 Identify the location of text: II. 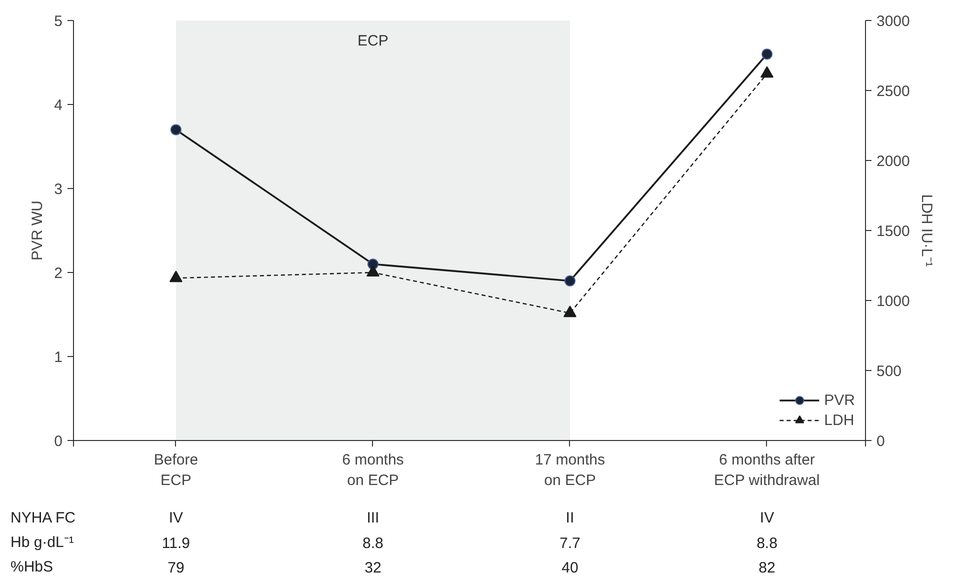
(570, 517).